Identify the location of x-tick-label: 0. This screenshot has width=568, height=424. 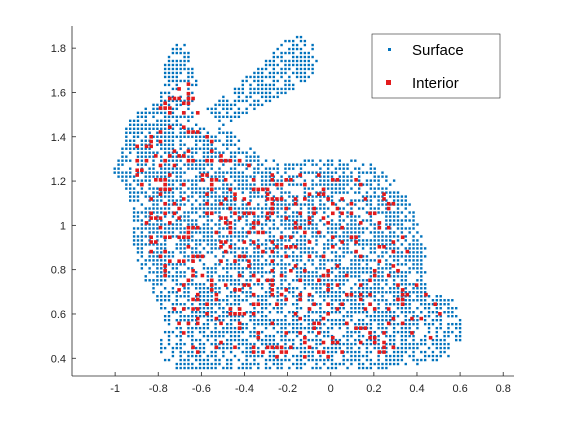
(331, 389).